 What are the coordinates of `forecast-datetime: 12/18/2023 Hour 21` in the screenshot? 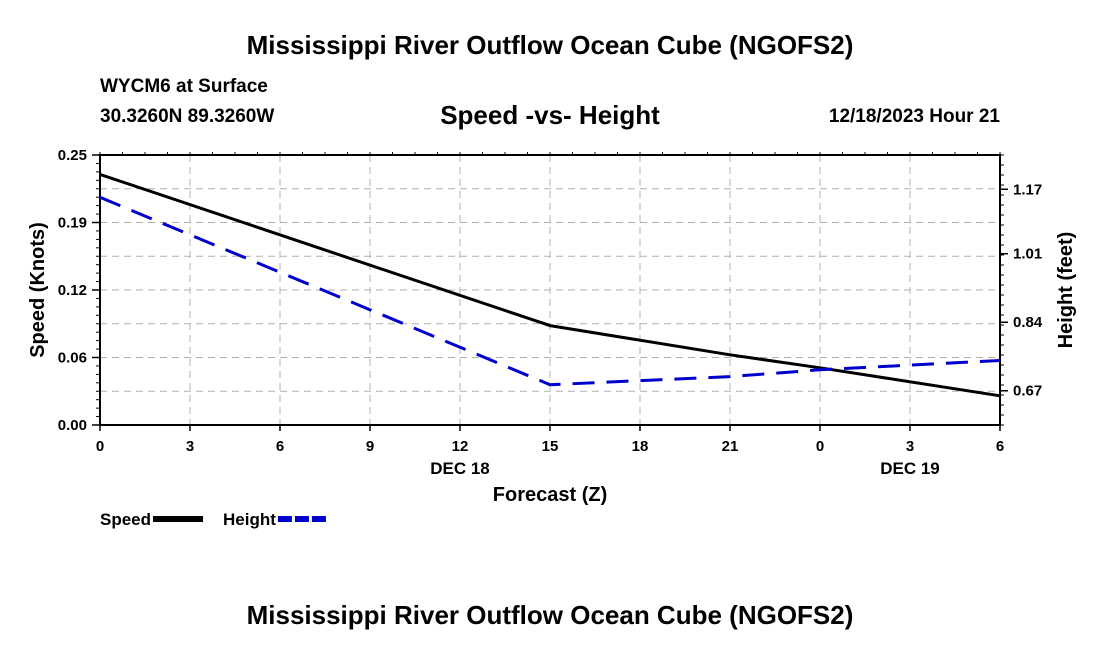 It's located at (914, 116).